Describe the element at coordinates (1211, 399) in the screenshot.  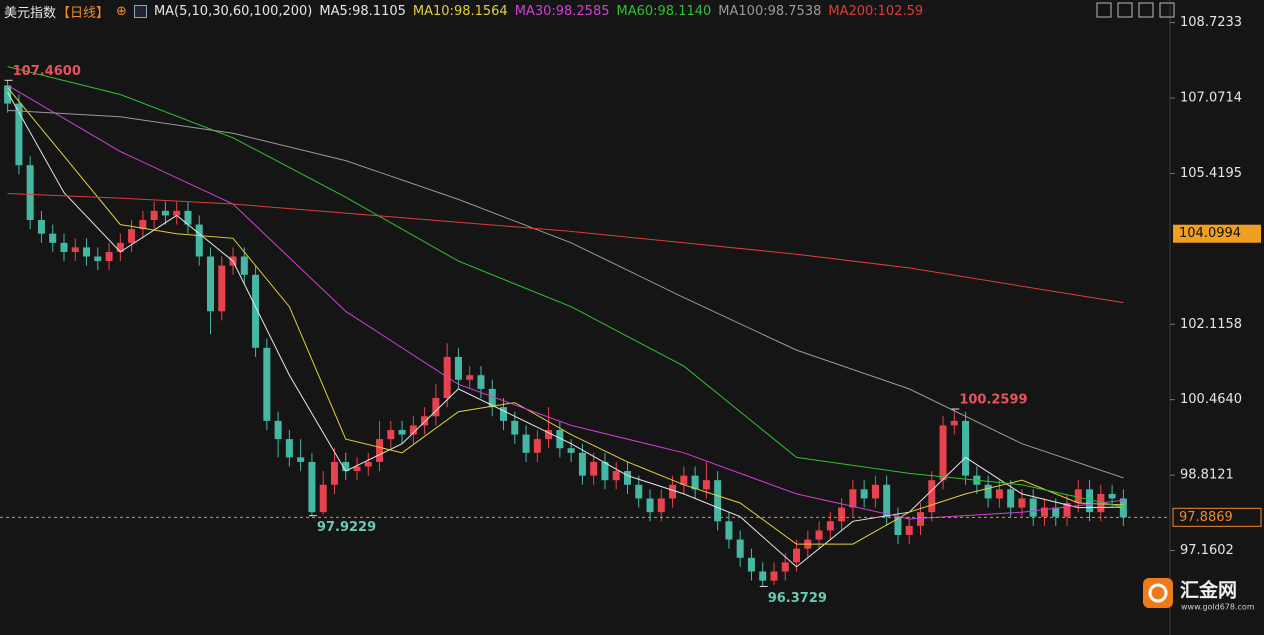
I see `y-tick-label: 100.4640` at that location.